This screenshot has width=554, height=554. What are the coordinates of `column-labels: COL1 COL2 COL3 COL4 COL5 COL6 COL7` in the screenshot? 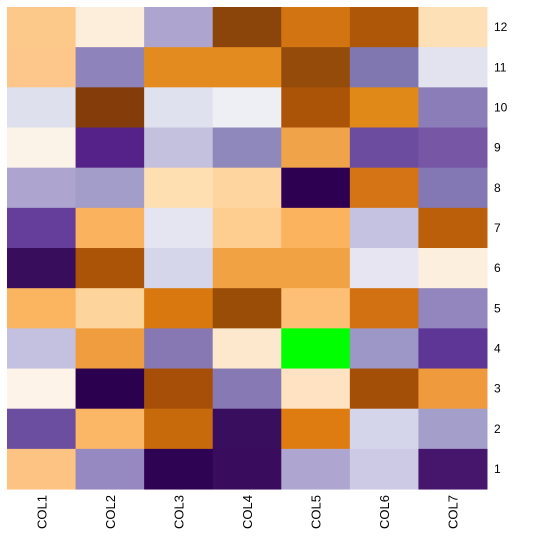 It's located at (247, 512).